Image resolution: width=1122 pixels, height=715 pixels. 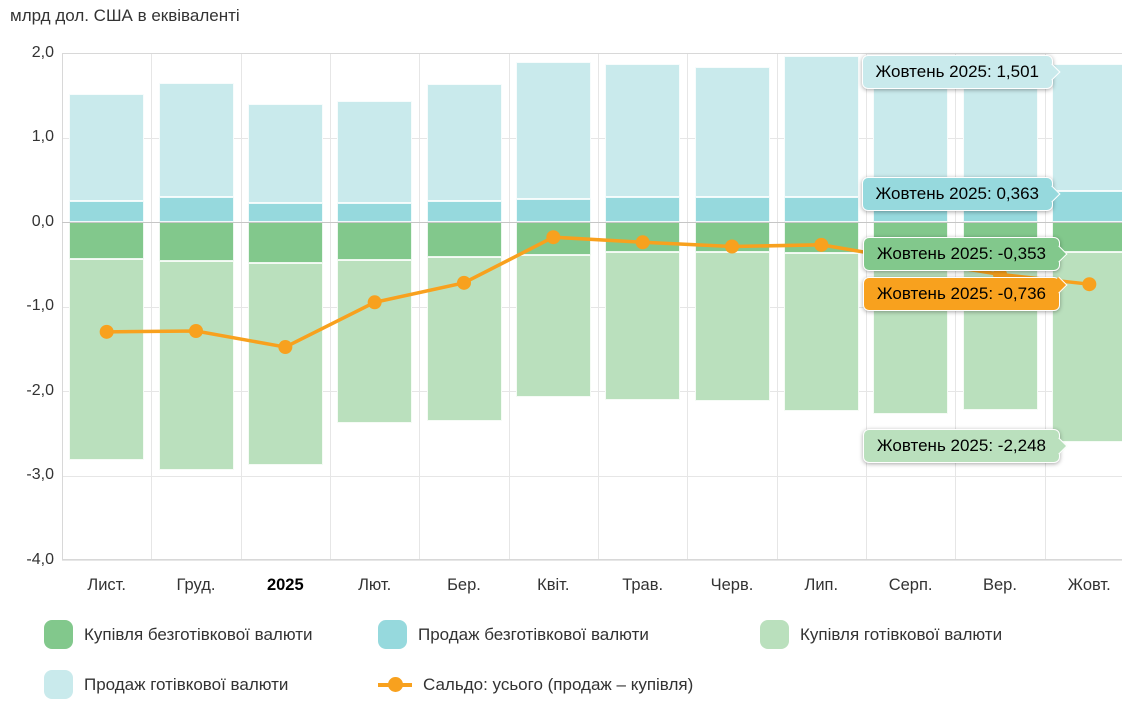 I want to click on y-tick-label: -1,0, so click(x=40, y=305).